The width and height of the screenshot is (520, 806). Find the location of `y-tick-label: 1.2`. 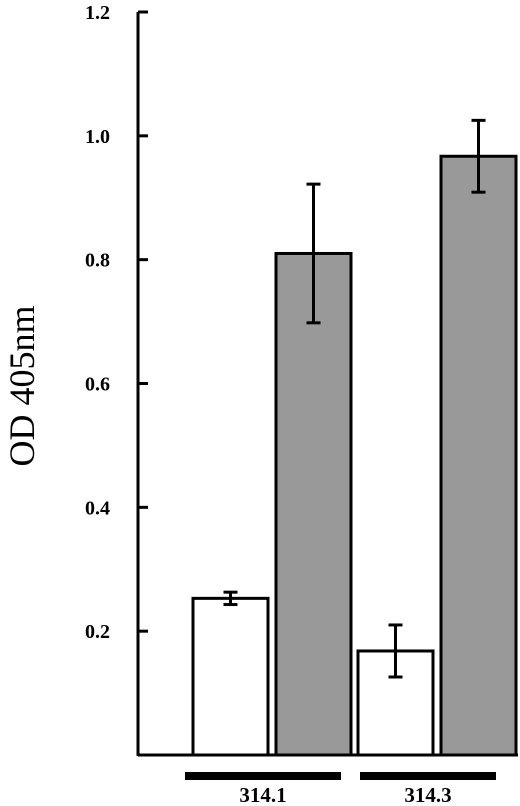

y-tick-label: 1.2 is located at coordinates (97, 13).